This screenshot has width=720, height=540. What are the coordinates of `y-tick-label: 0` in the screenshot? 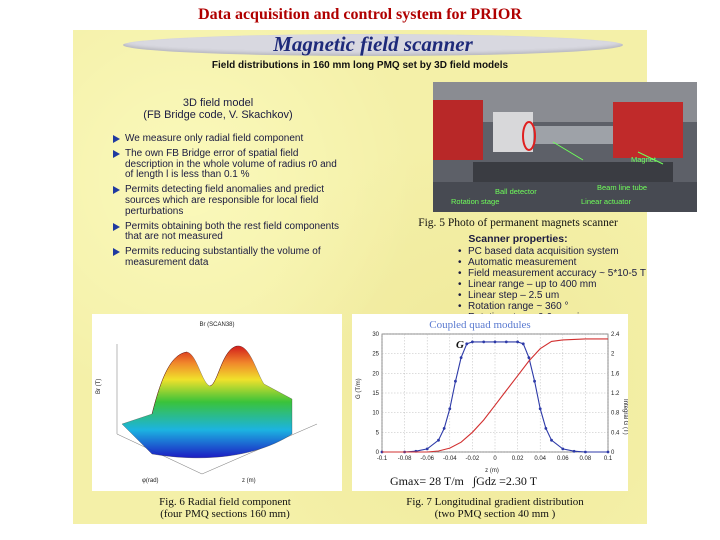 It's located at (378, 453).